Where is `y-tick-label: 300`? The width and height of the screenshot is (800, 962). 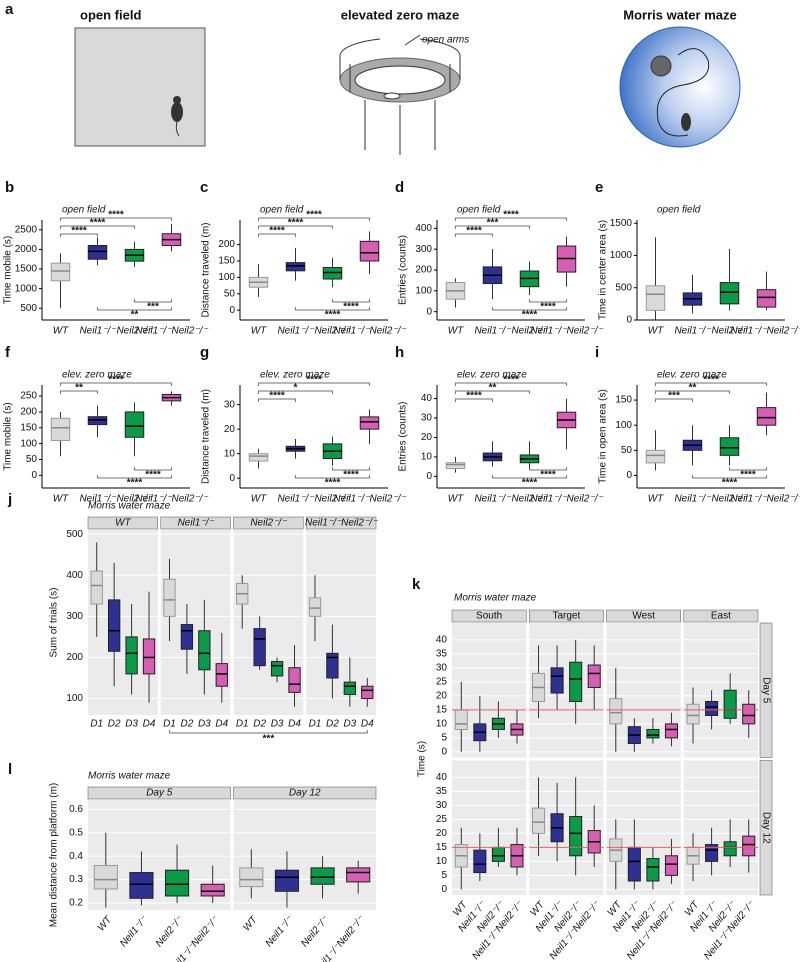
y-tick-label: 300 is located at coordinates (74, 616).